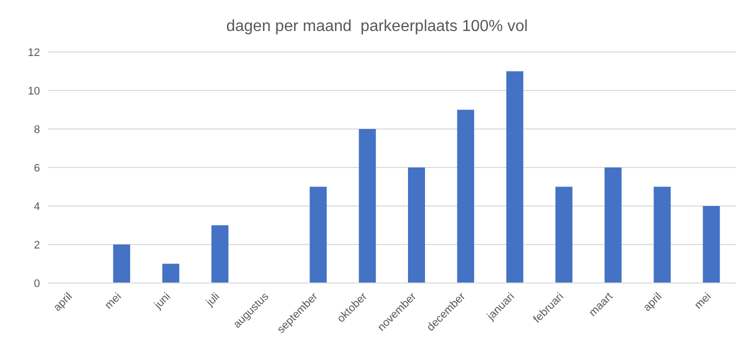 This screenshot has width=754, height=345. Describe the element at coordinates (37, 284) in the screenshot. I see `y-tick-label: 0` at that location.